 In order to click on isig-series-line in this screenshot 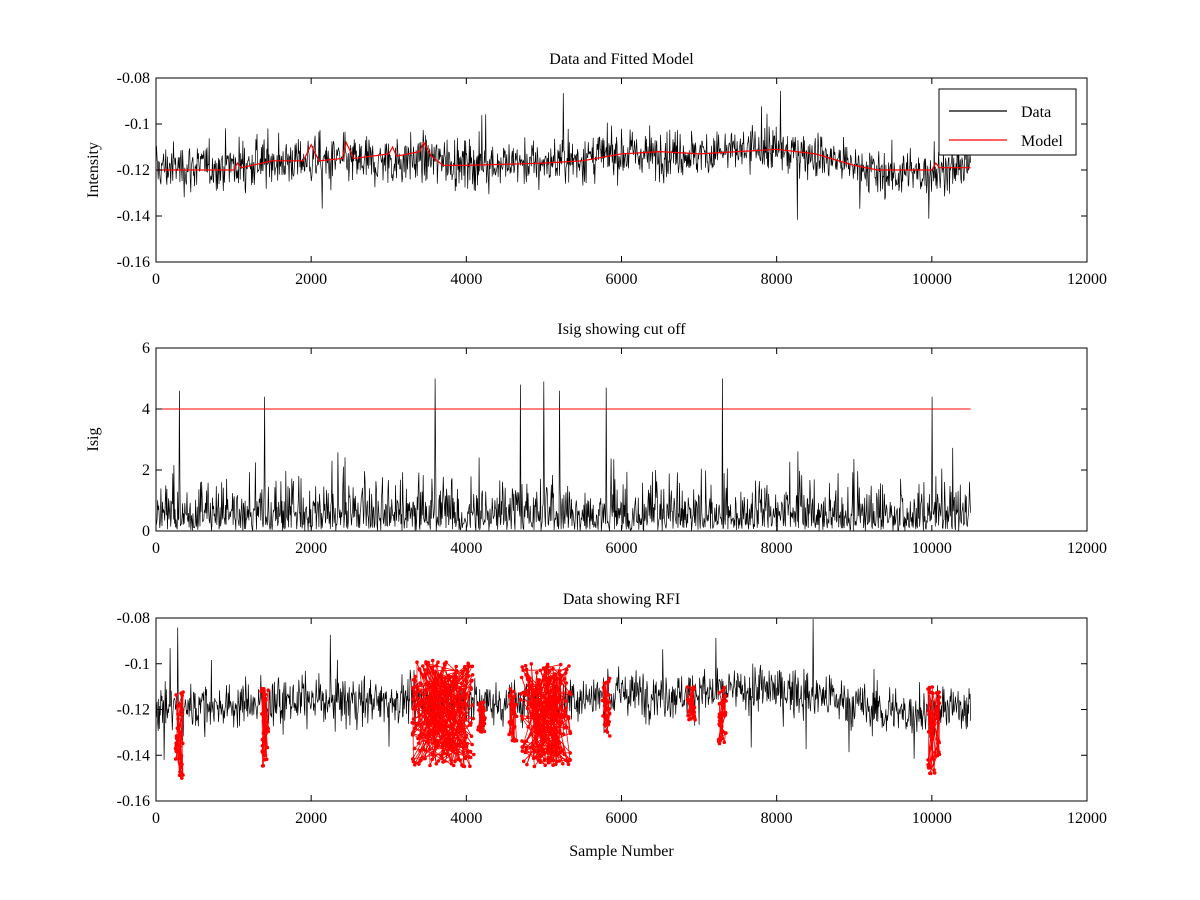, I will do `click(563, 454)`.